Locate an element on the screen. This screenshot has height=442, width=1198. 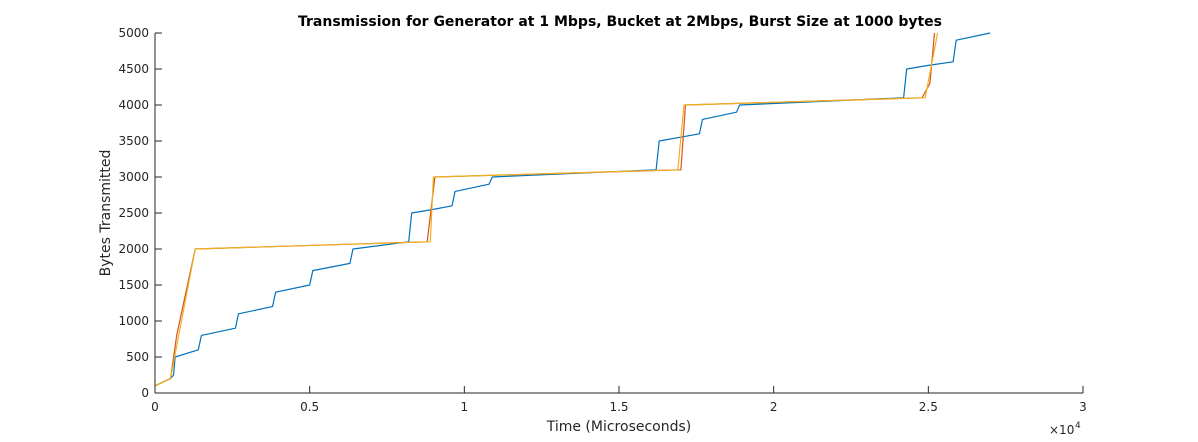
x-tick-label: 0.5 is located at coordinates (309, 407).